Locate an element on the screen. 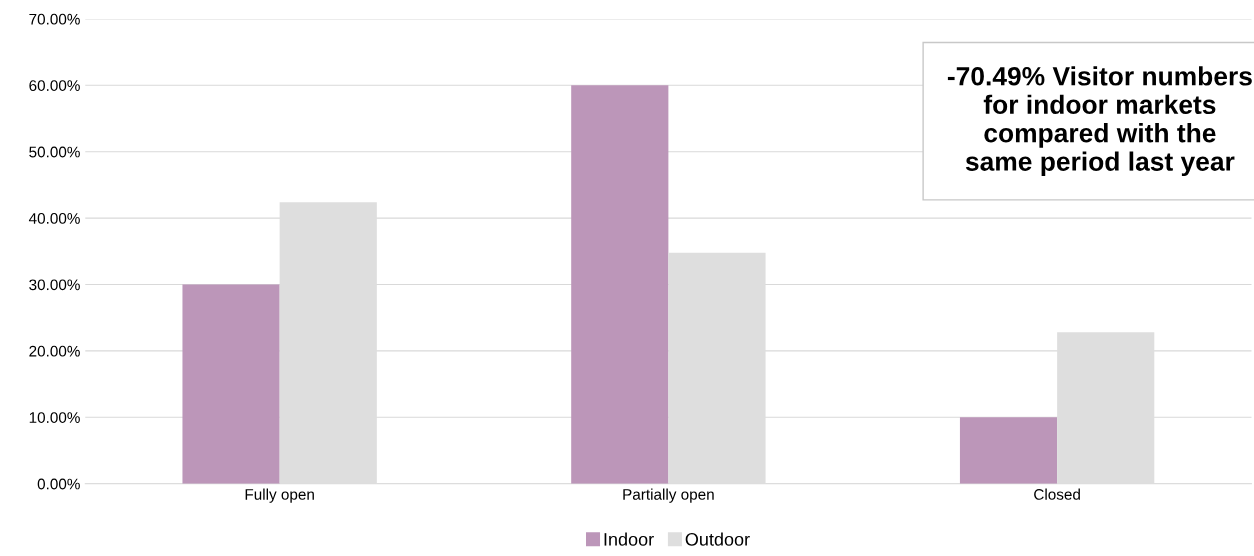 Image resolution: width=1254 pixels, height=556 pixels. y-tick-label: 20.00% is located at coordinates (54, 351).